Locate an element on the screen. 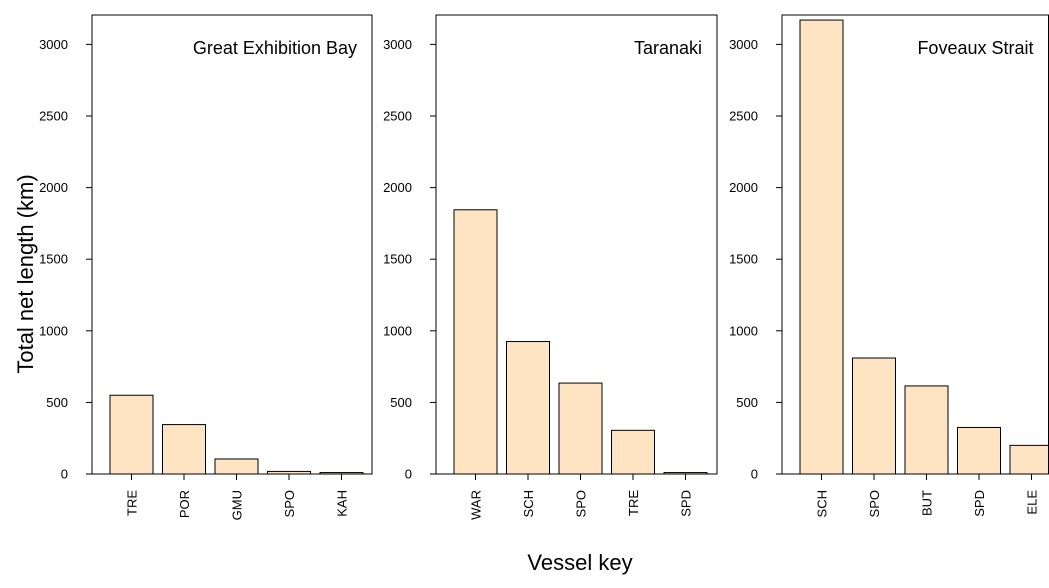 This screenshot has width=1049, height=588. panel-title: Great Exhibition Bay is located at coordinates (275, 48).